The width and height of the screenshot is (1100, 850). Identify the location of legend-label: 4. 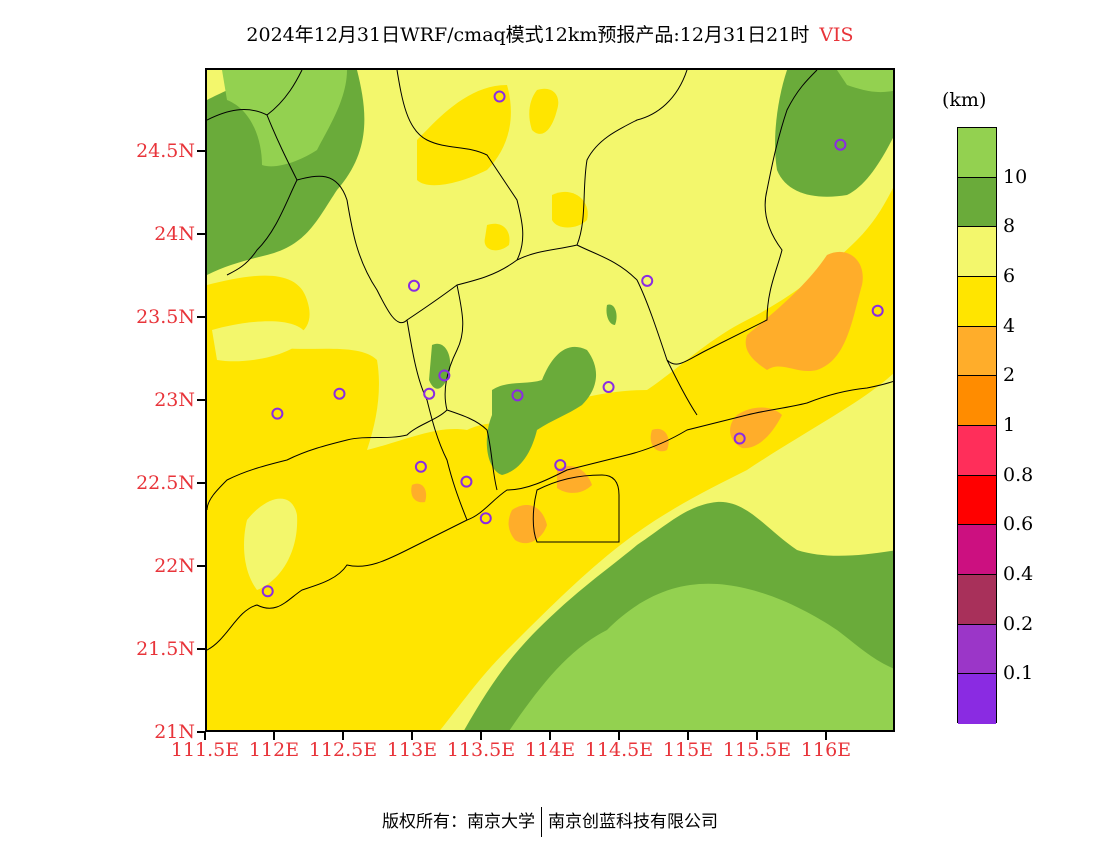
(1009, 325).